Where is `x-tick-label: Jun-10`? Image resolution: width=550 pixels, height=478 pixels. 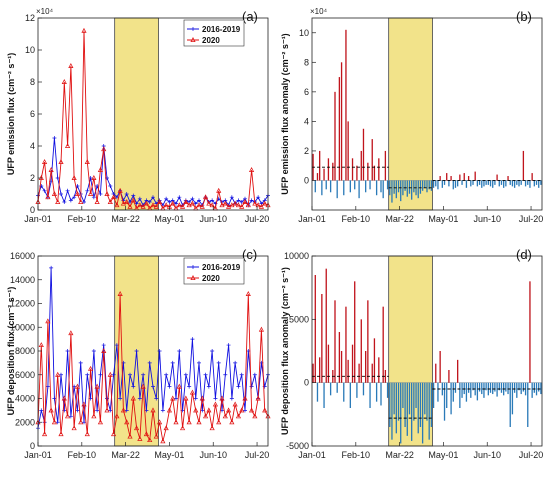
x-tick-label: Jun-10 is located at coordinates (213, 455).